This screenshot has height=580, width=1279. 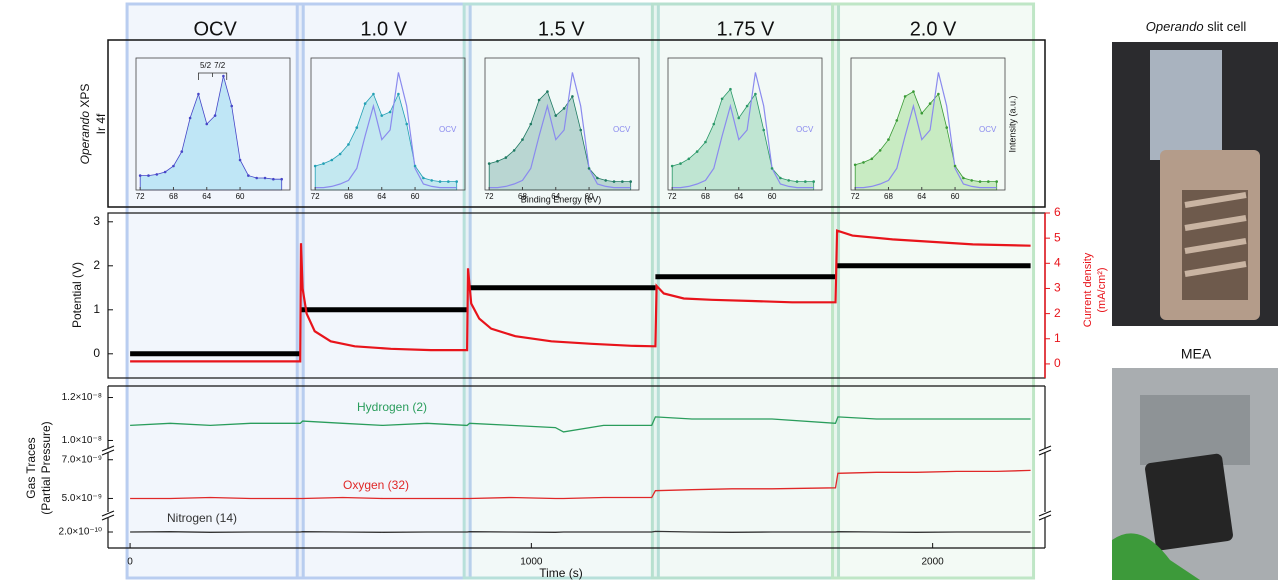 I want to click on y-tick-label: 3, so click(x=96, y=221).